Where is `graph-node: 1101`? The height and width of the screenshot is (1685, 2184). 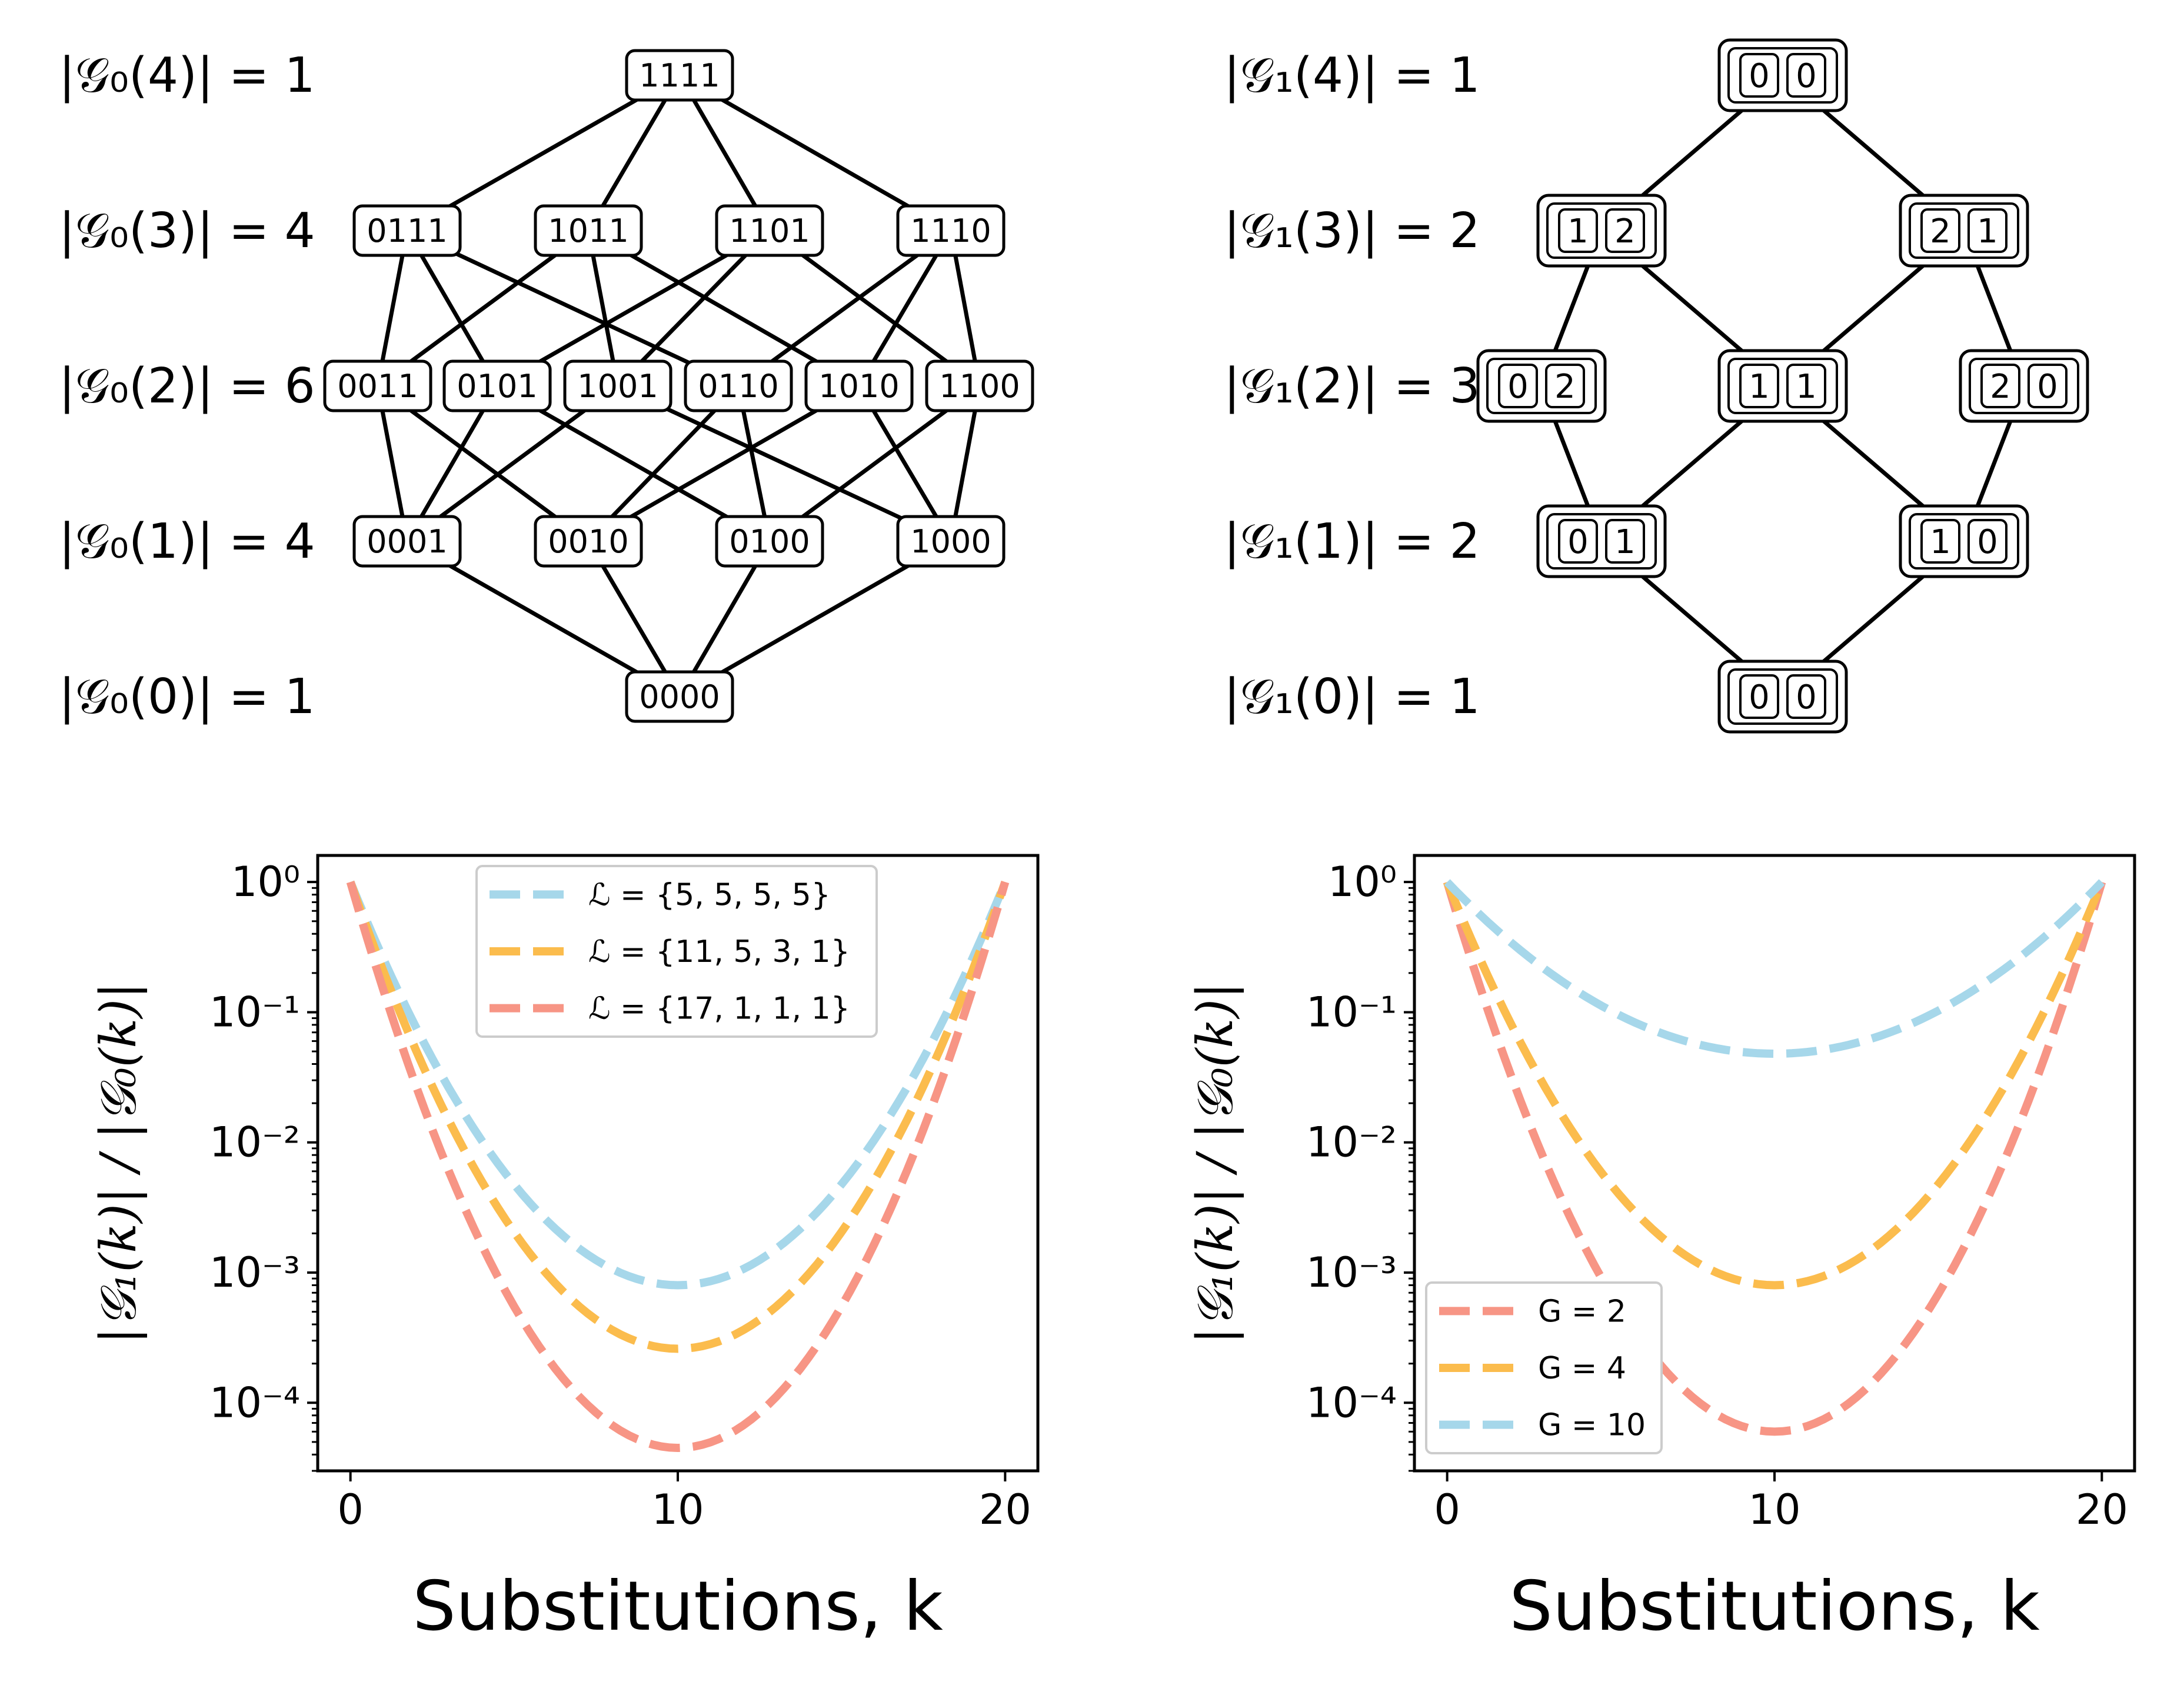 graph-node: 1101 is located at coordinates (769, 230).